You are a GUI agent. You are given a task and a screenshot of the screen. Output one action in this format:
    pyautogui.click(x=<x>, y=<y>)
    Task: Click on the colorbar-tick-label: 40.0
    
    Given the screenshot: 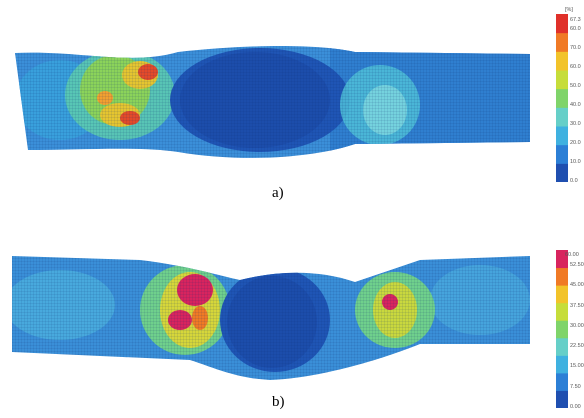 What is the action you would take?
    pyautogui.click(x=575, y=105)
    